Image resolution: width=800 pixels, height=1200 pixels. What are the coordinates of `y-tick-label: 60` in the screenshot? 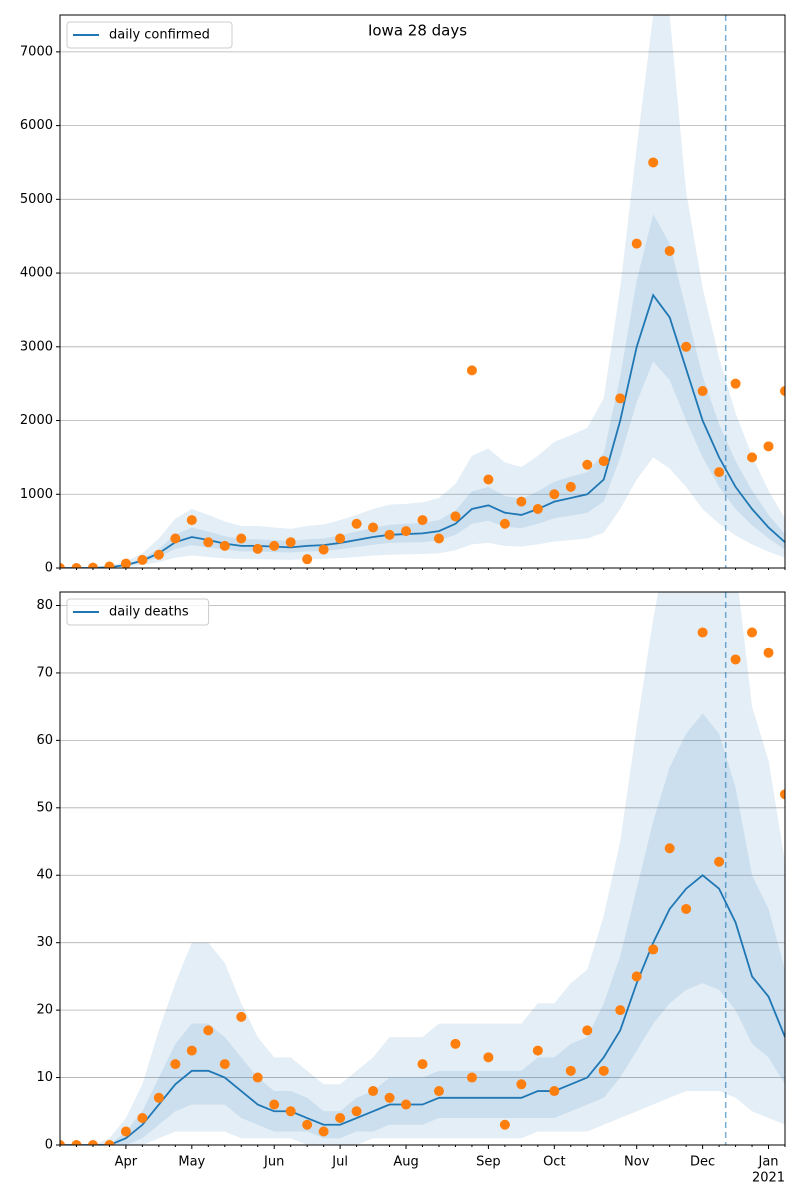 It's located at (44, 740).